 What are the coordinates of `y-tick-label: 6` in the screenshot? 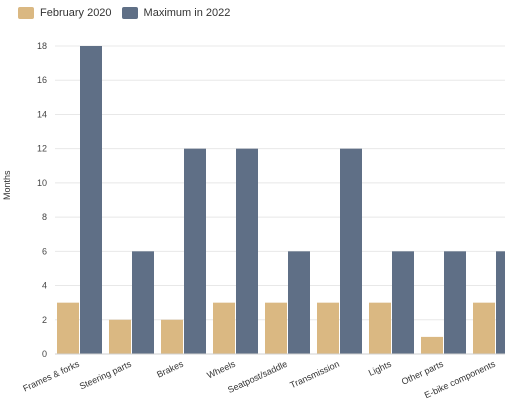 It's located at (44, 251).